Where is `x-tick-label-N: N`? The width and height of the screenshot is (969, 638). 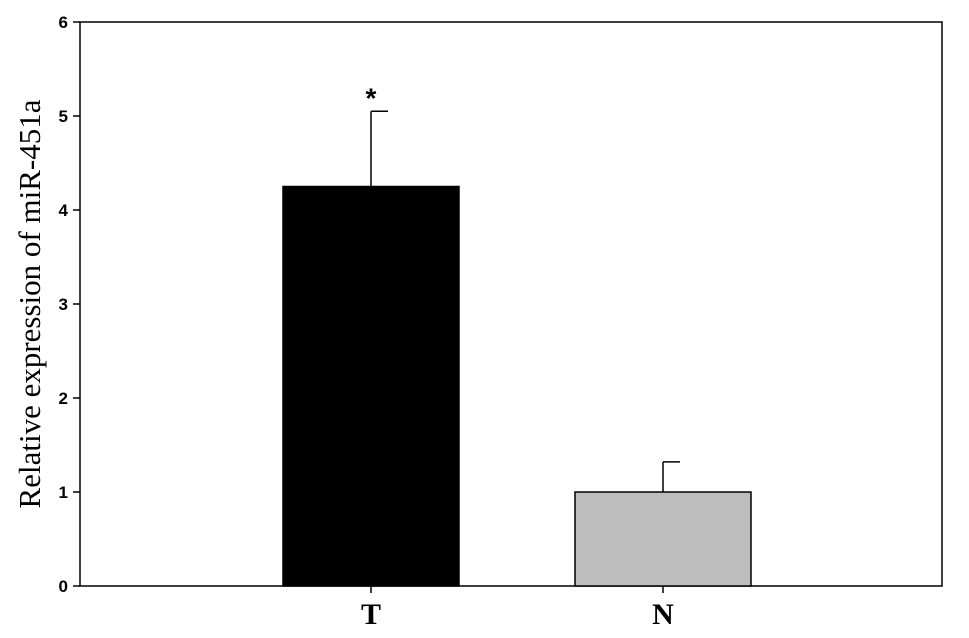
x-tick-label-N: N is located at coordinates (663, 614).